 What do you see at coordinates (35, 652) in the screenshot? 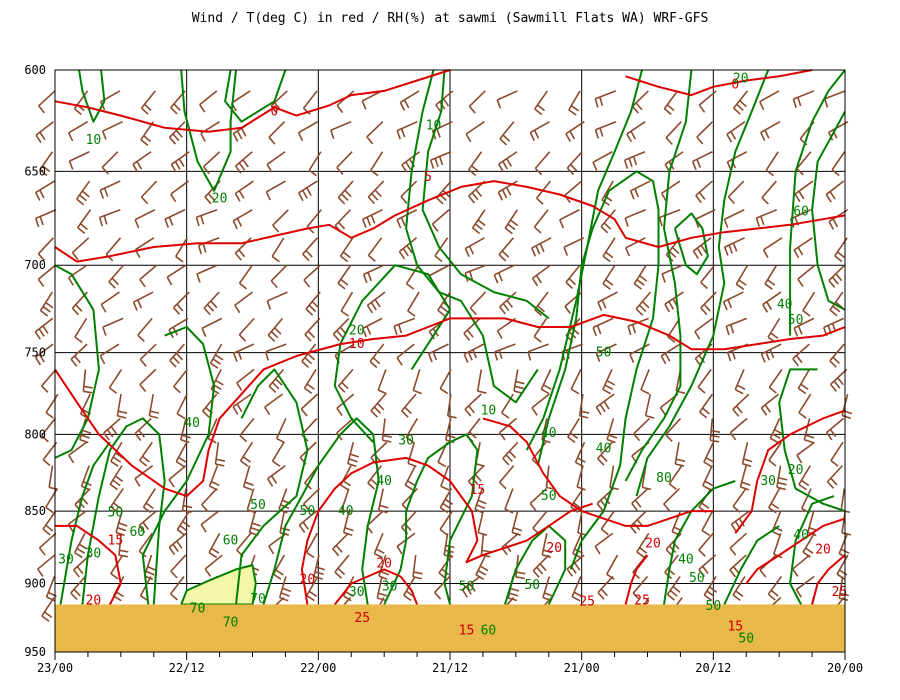
I see `y-tick-label: 950` at bounding box center [35, 652].